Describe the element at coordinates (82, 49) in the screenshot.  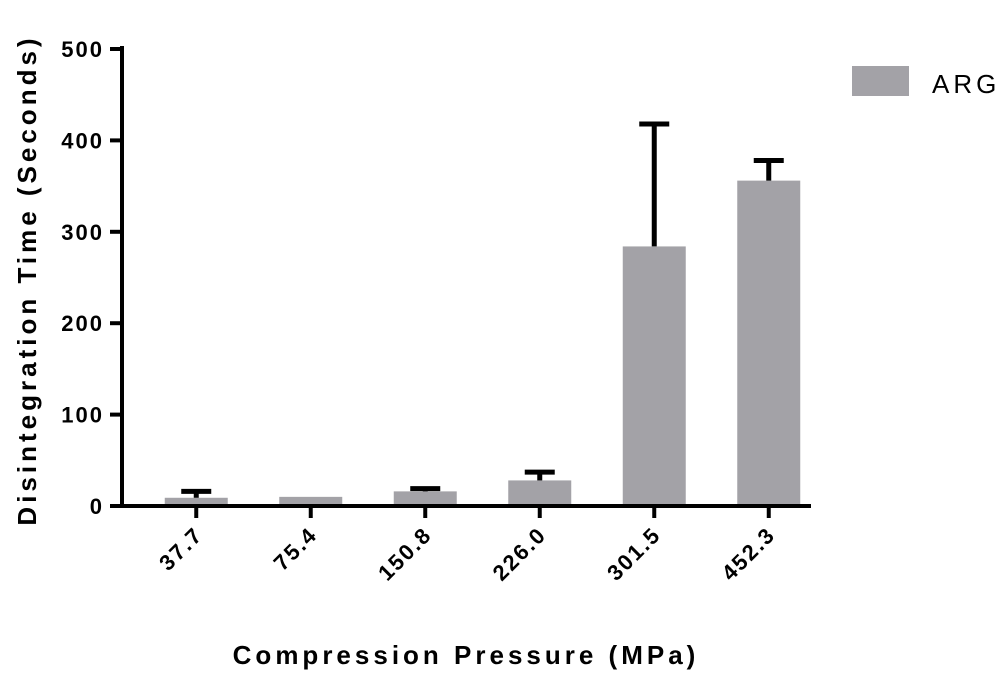
I see `y-tick-label-500: 500` at that location.